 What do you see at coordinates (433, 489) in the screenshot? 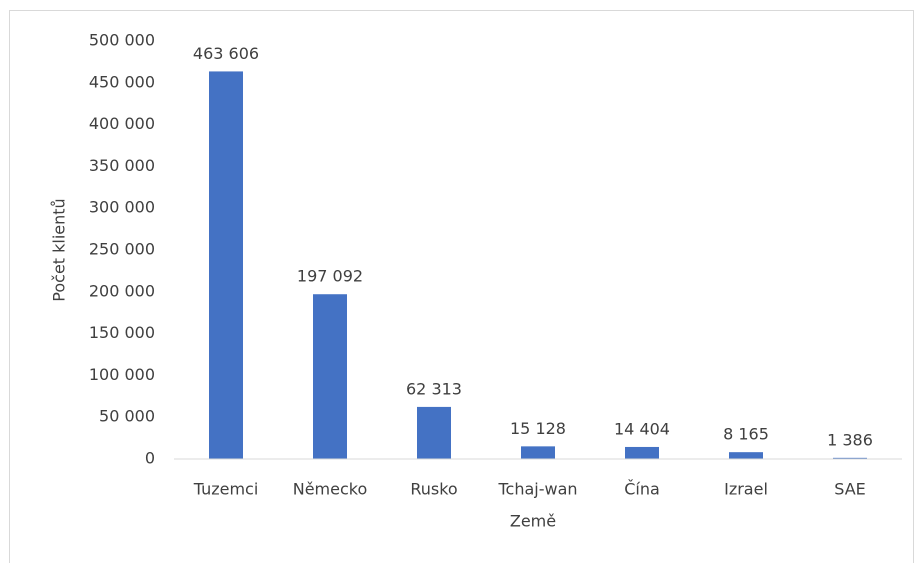
I see `x-tick-label: Rusko` at bounding box center [433, 489].